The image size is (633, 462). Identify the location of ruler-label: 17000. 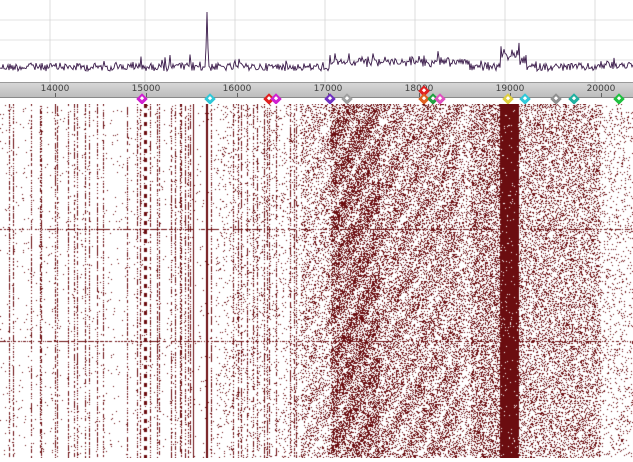
(328, 89).